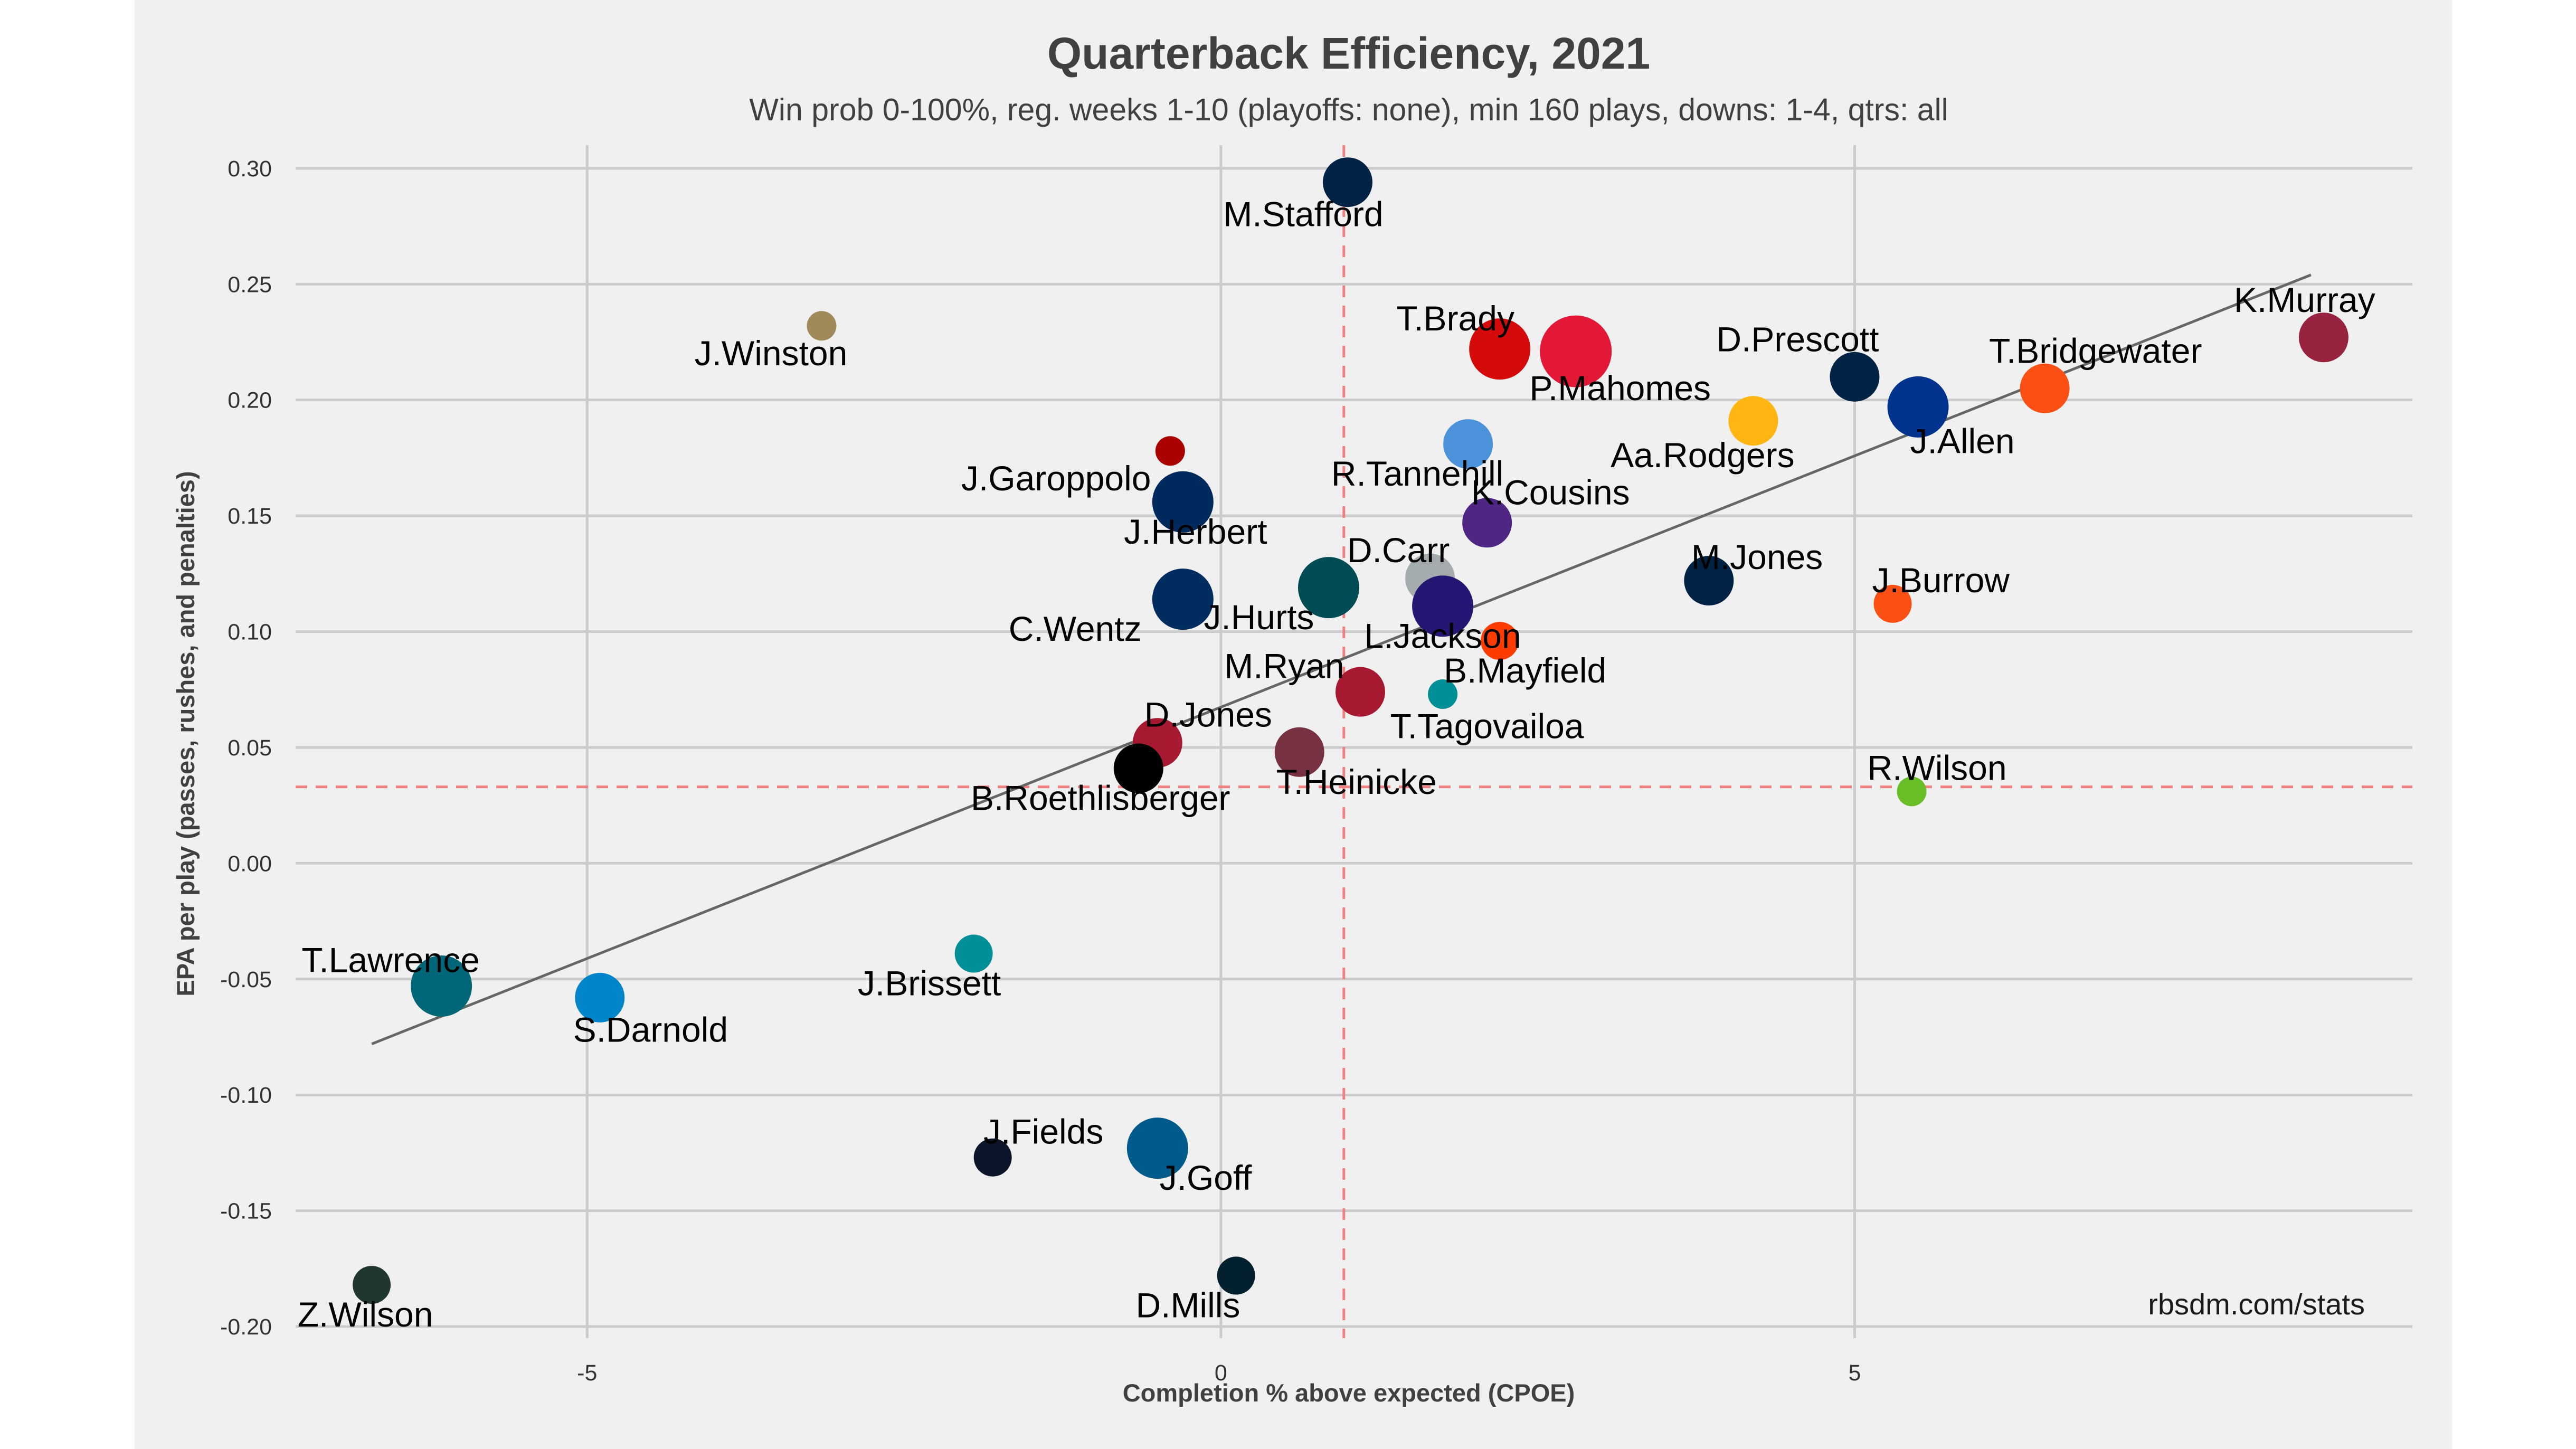 This screenshot has height=1449, width=2576. What do you see at coordinates (1525, 670) in the screenshot?
I see `label-b-mayfield: B.Mayfield` at bounding box center [1525, 670].